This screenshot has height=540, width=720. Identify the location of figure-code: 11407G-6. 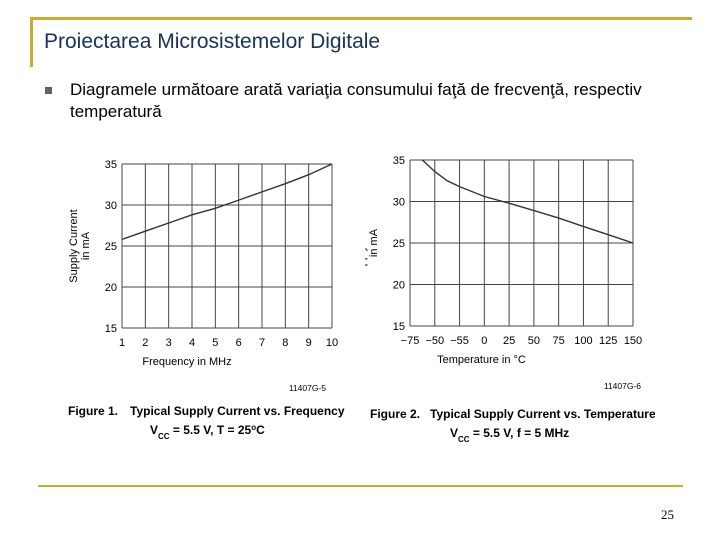
(622, 386).